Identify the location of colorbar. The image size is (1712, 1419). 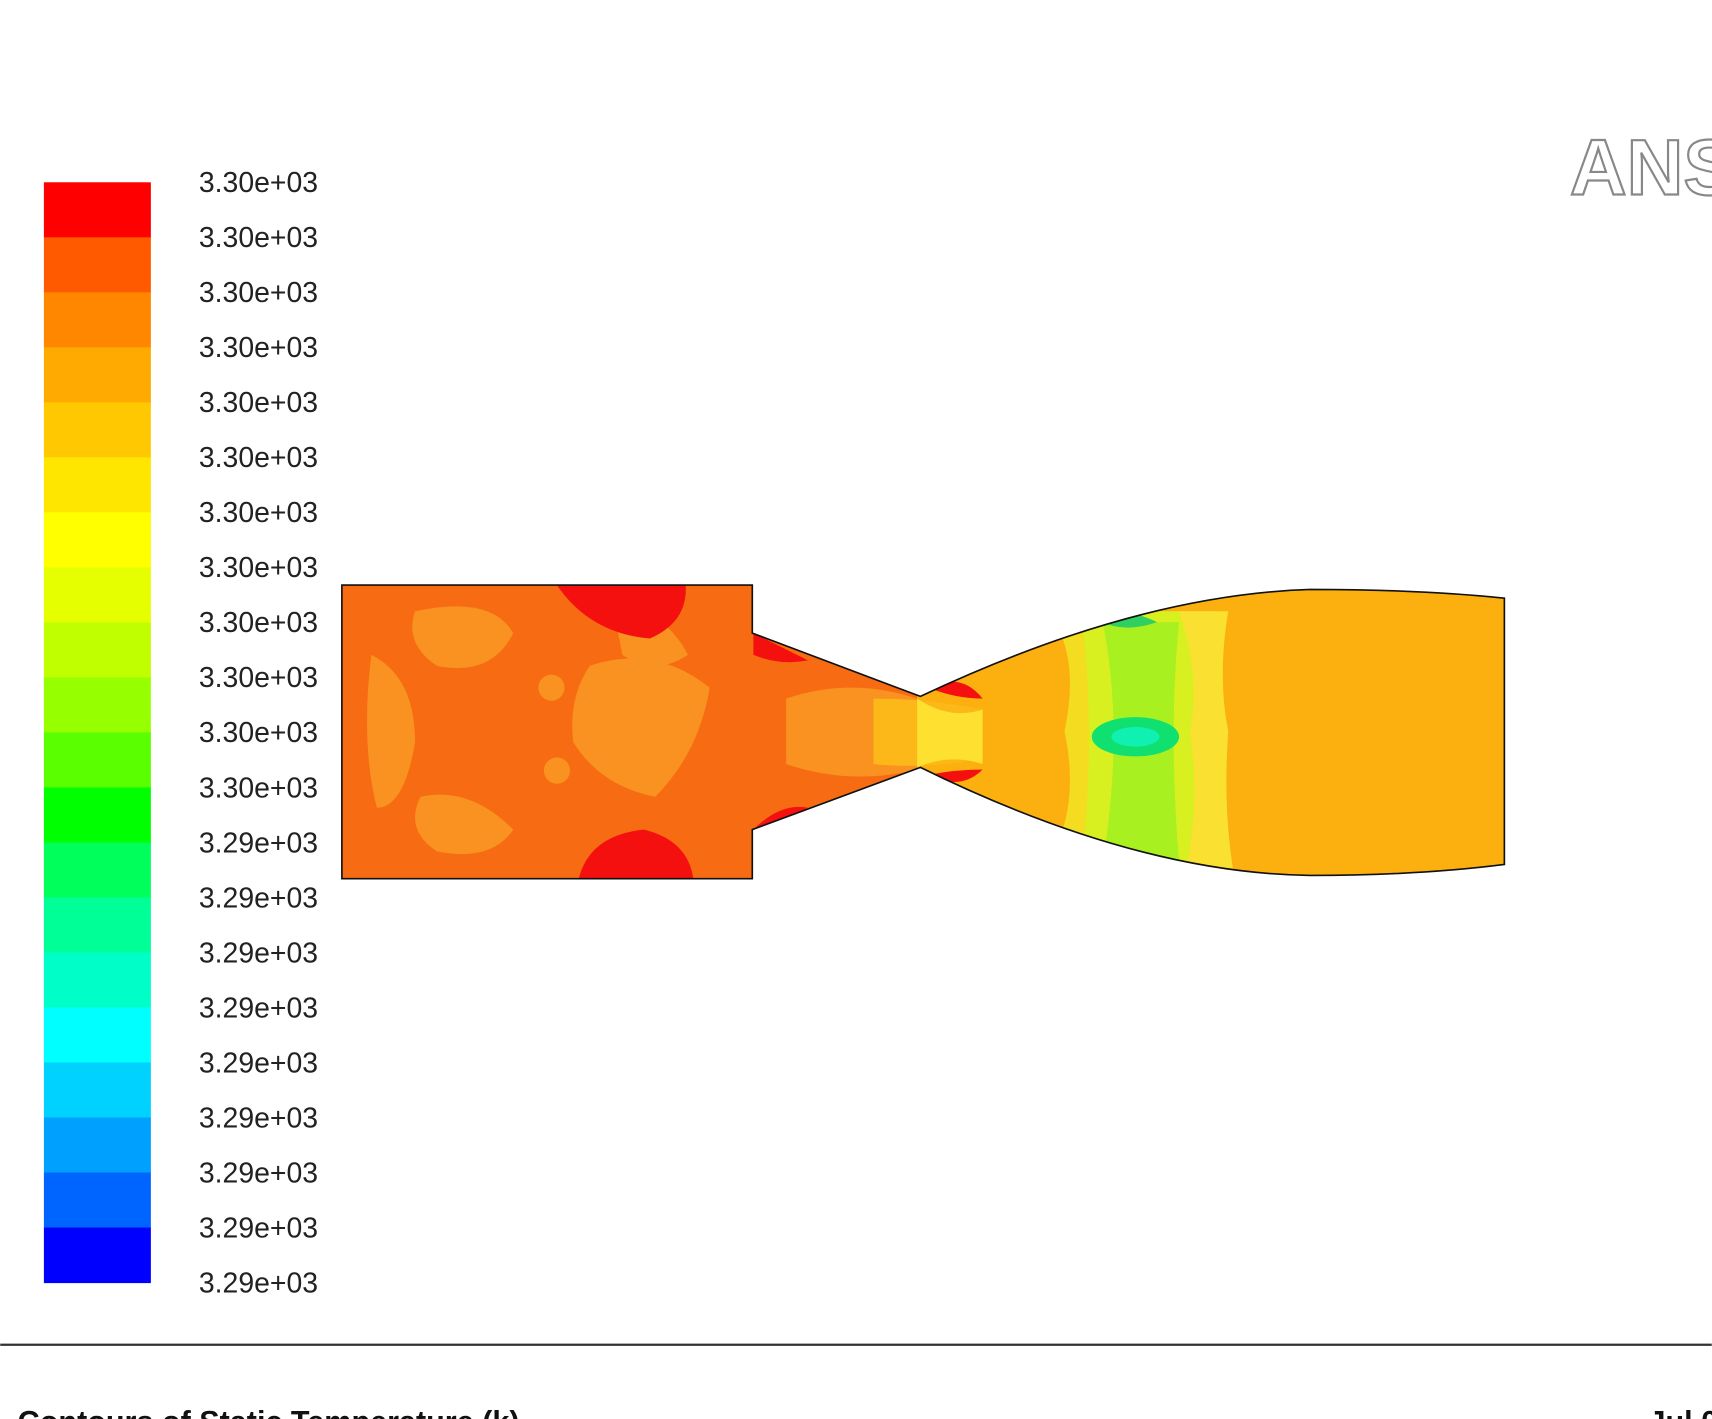
(97, 733).